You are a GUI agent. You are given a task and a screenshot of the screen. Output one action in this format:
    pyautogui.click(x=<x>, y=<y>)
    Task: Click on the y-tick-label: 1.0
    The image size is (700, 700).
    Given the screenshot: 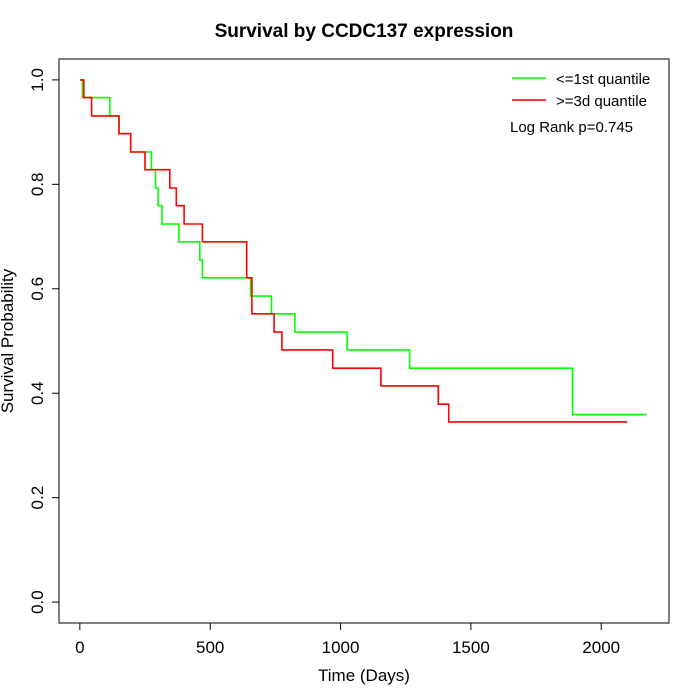 What is the action you would take?
    pyautogui.click(x=37, y=80)
    